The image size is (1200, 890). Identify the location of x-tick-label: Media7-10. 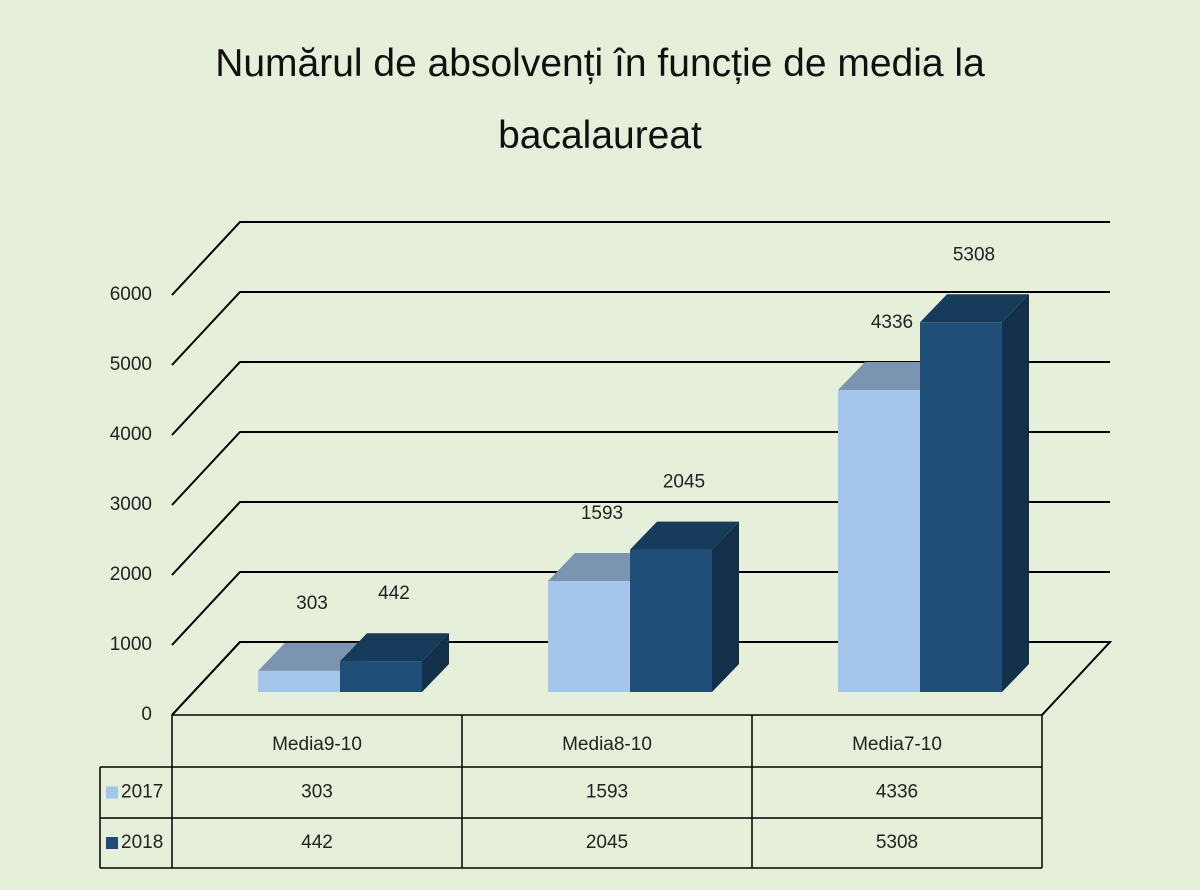
(897, 744).